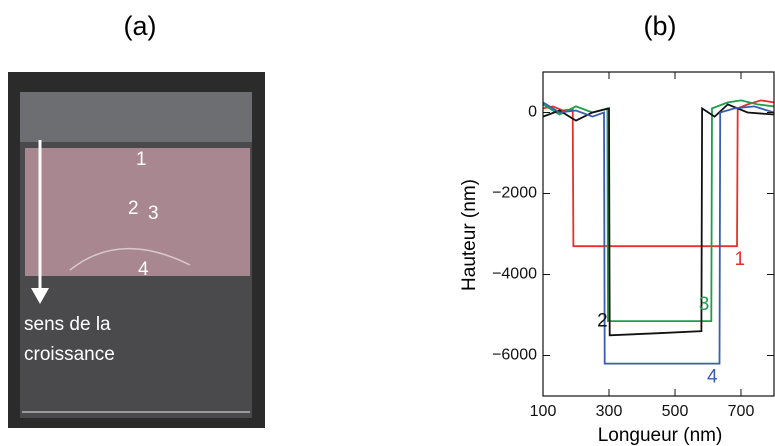 The width and height of the screenshot is (775, 446). What do you see at coordinates (141, 159) in the screenshot?
I see `annotation: 1` at bounding box center [141, 159].